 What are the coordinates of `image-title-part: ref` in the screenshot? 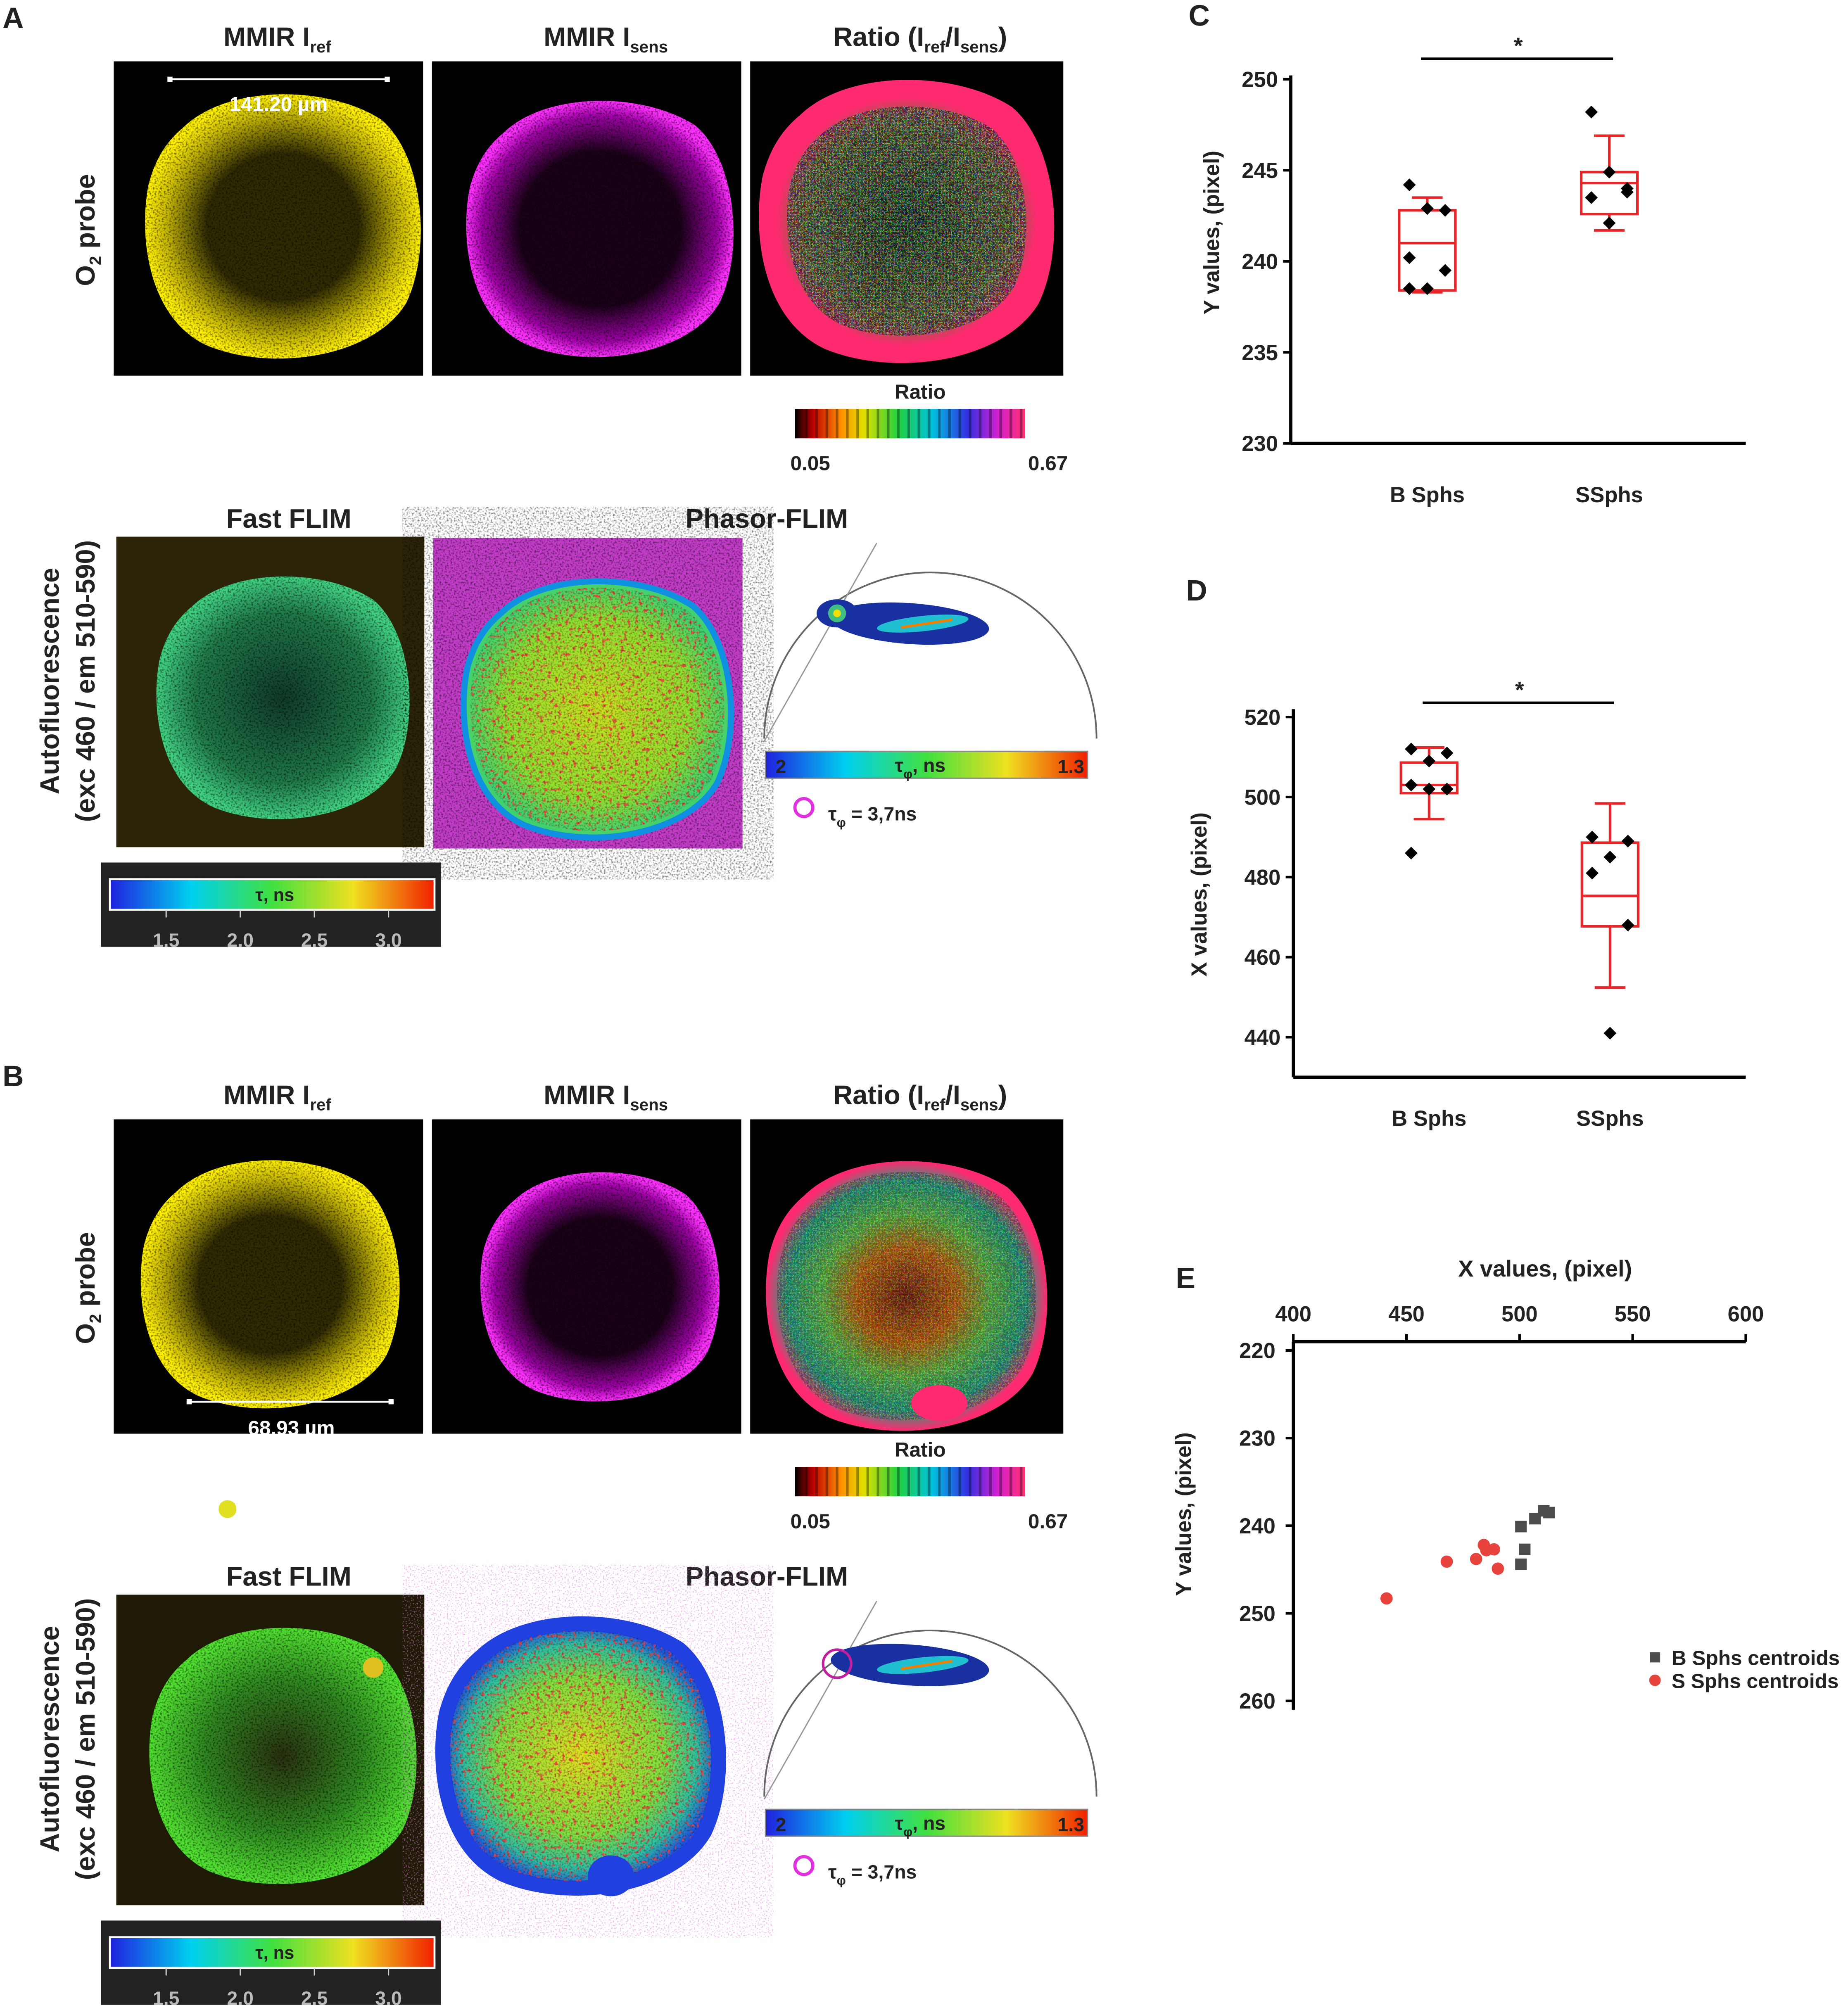 It's located at (320, 47).